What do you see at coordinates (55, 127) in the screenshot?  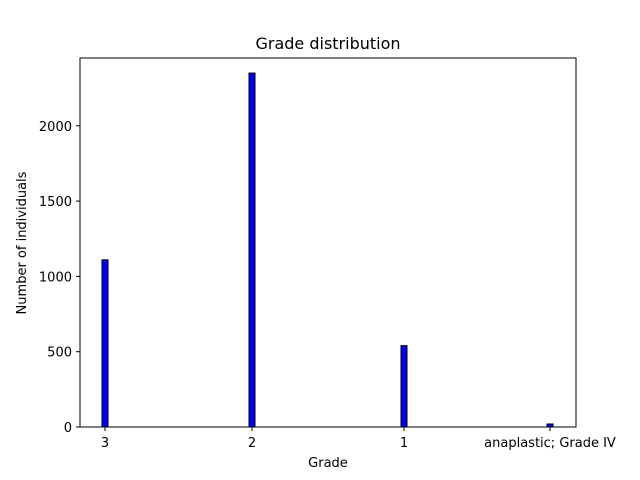 I see `y-tick-label: 2000` at bounding box center [55, 127].